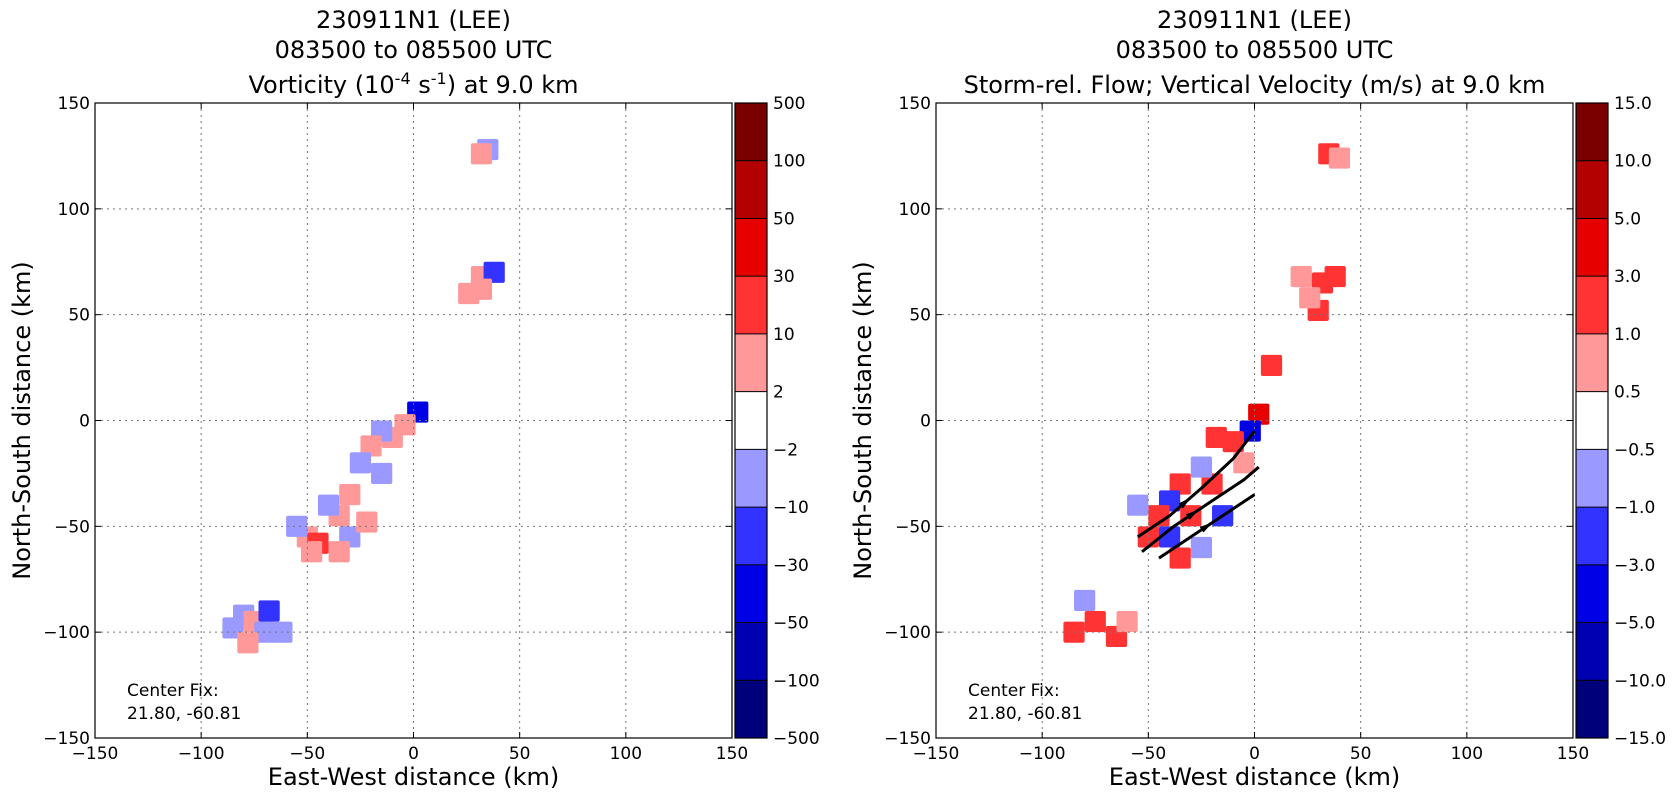  What do you see at coordinates (796, 681) in the screenshot?
I see `colorbar-tick-label: −100` at bounding box center [796, 681].